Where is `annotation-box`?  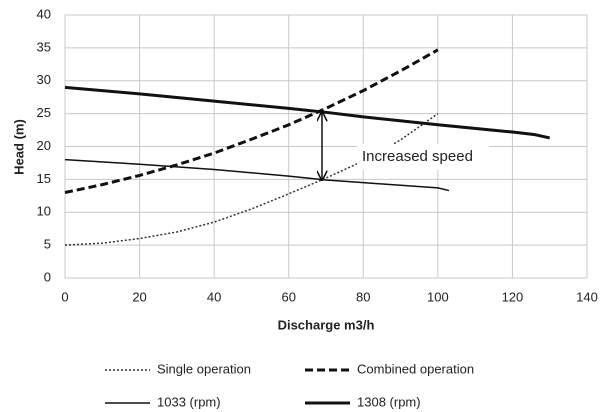
annotation-box is located at coordinates (423, 157).